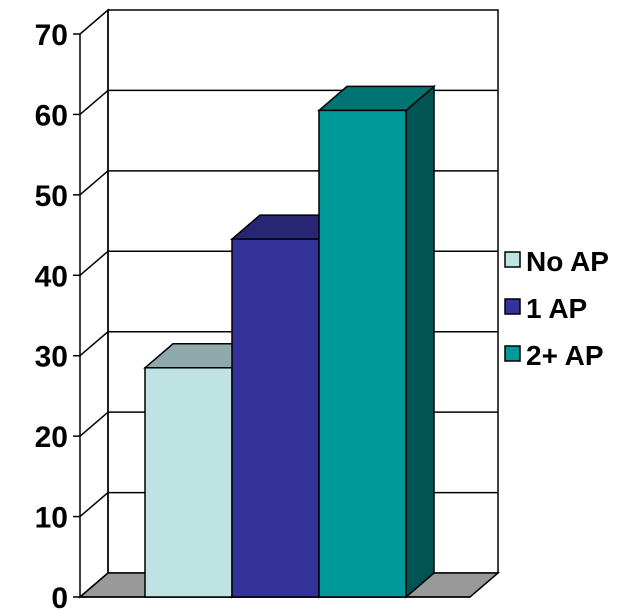 This screenshot has height=610, width=630. Describe the element at coordinates (94, 303) in the screenshot. I see `left-wall` at that location.